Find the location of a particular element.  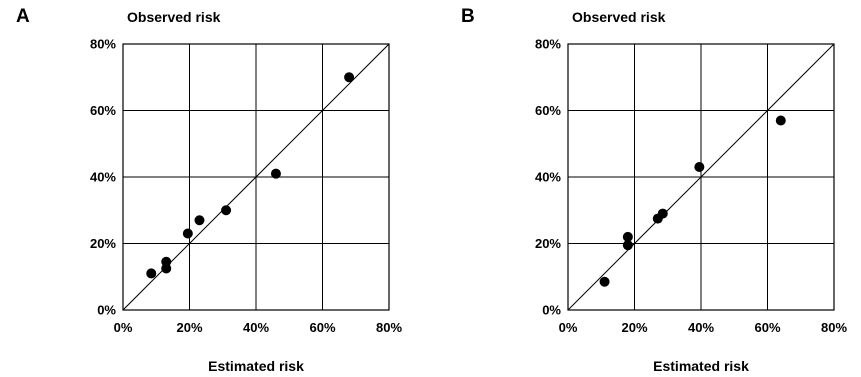

panel-label: A is located at coordinates (23, 16).